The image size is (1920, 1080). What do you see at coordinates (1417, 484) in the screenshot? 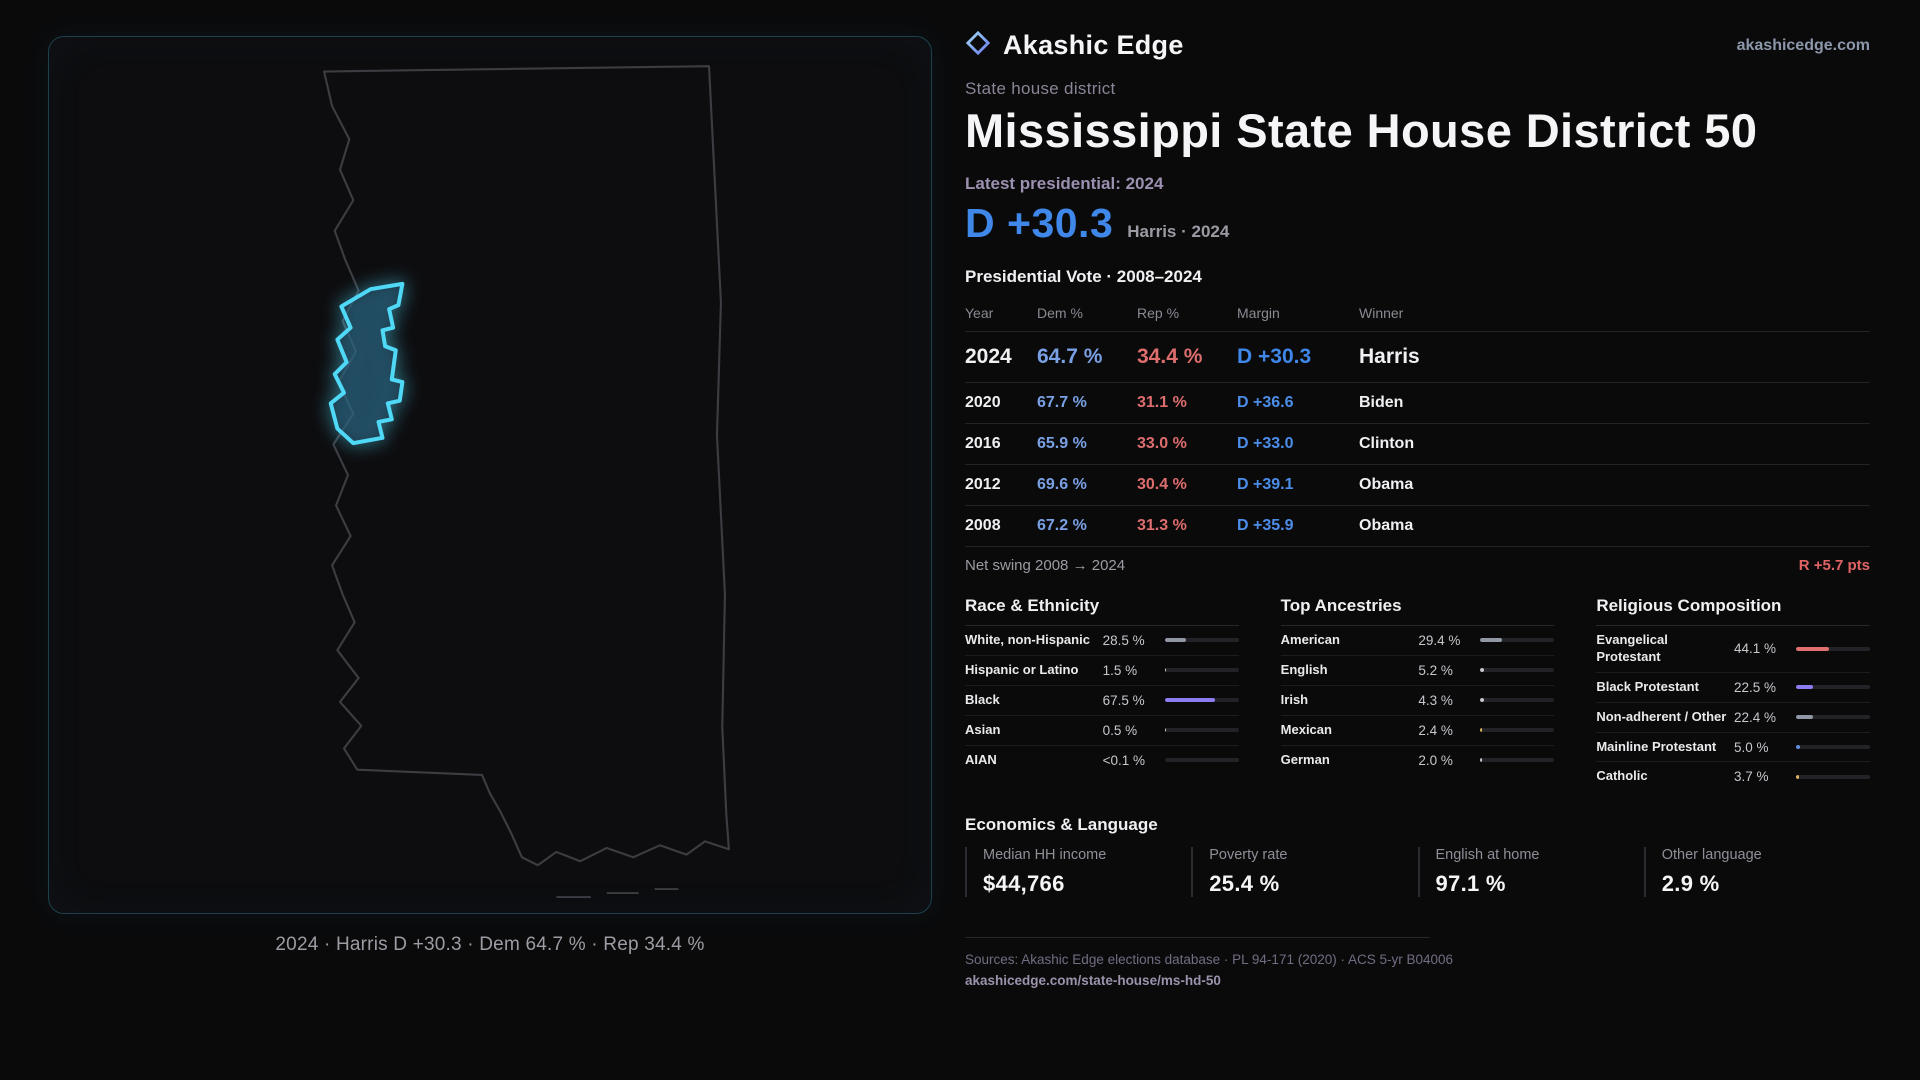
I see `table-row: 2012 69.6 % 30.4 % D +39.1 Obama` at bounding box center [1417, 484].